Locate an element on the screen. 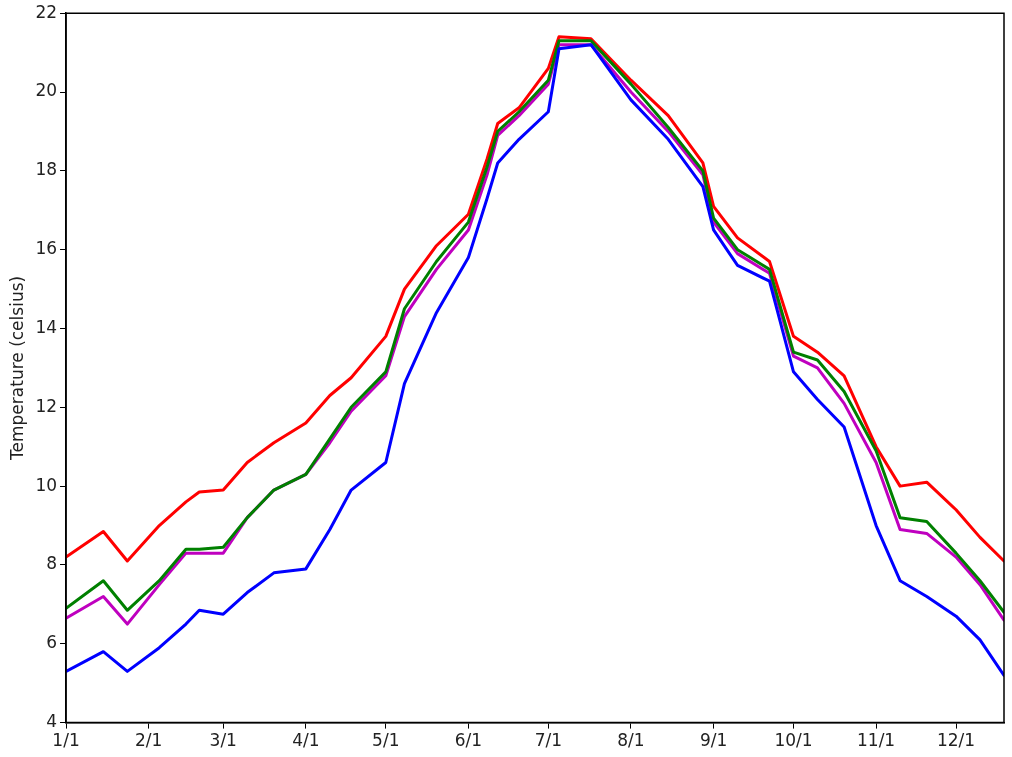 Image resolution: width=1012 pixels, height=757 pixels. x-tick-label: 1/1 is located at coordinates (66, 740).